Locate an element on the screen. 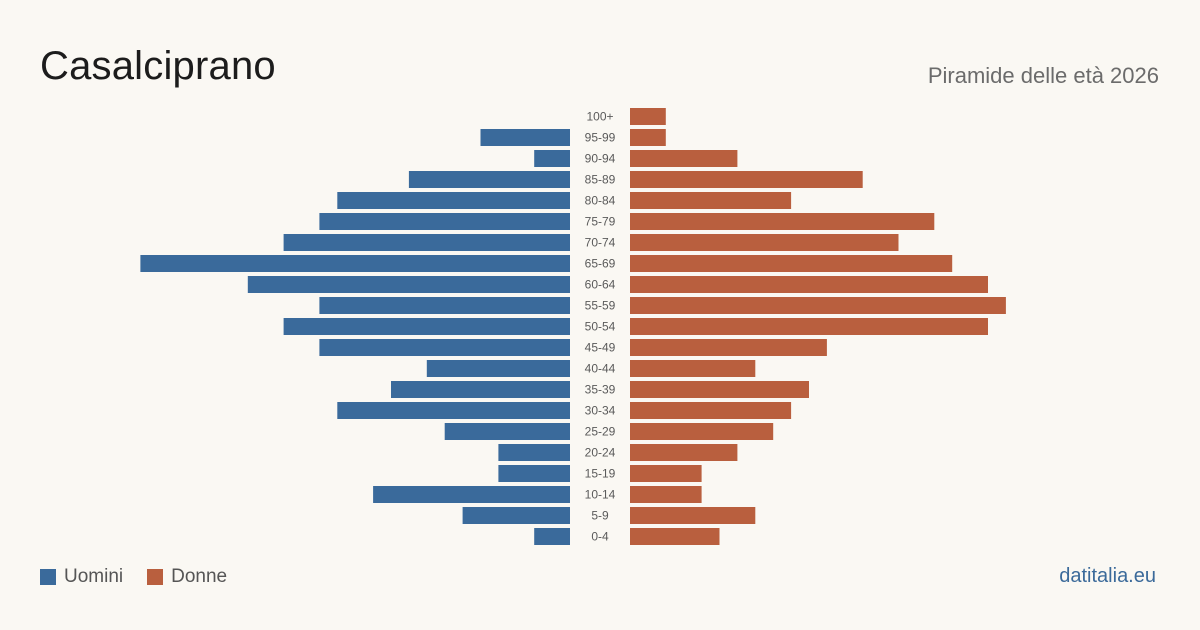 Image resolution: width=1200 pixels, height=630 pixels. age-label-10-14: 10-14 is located at coordinates (600, 495).